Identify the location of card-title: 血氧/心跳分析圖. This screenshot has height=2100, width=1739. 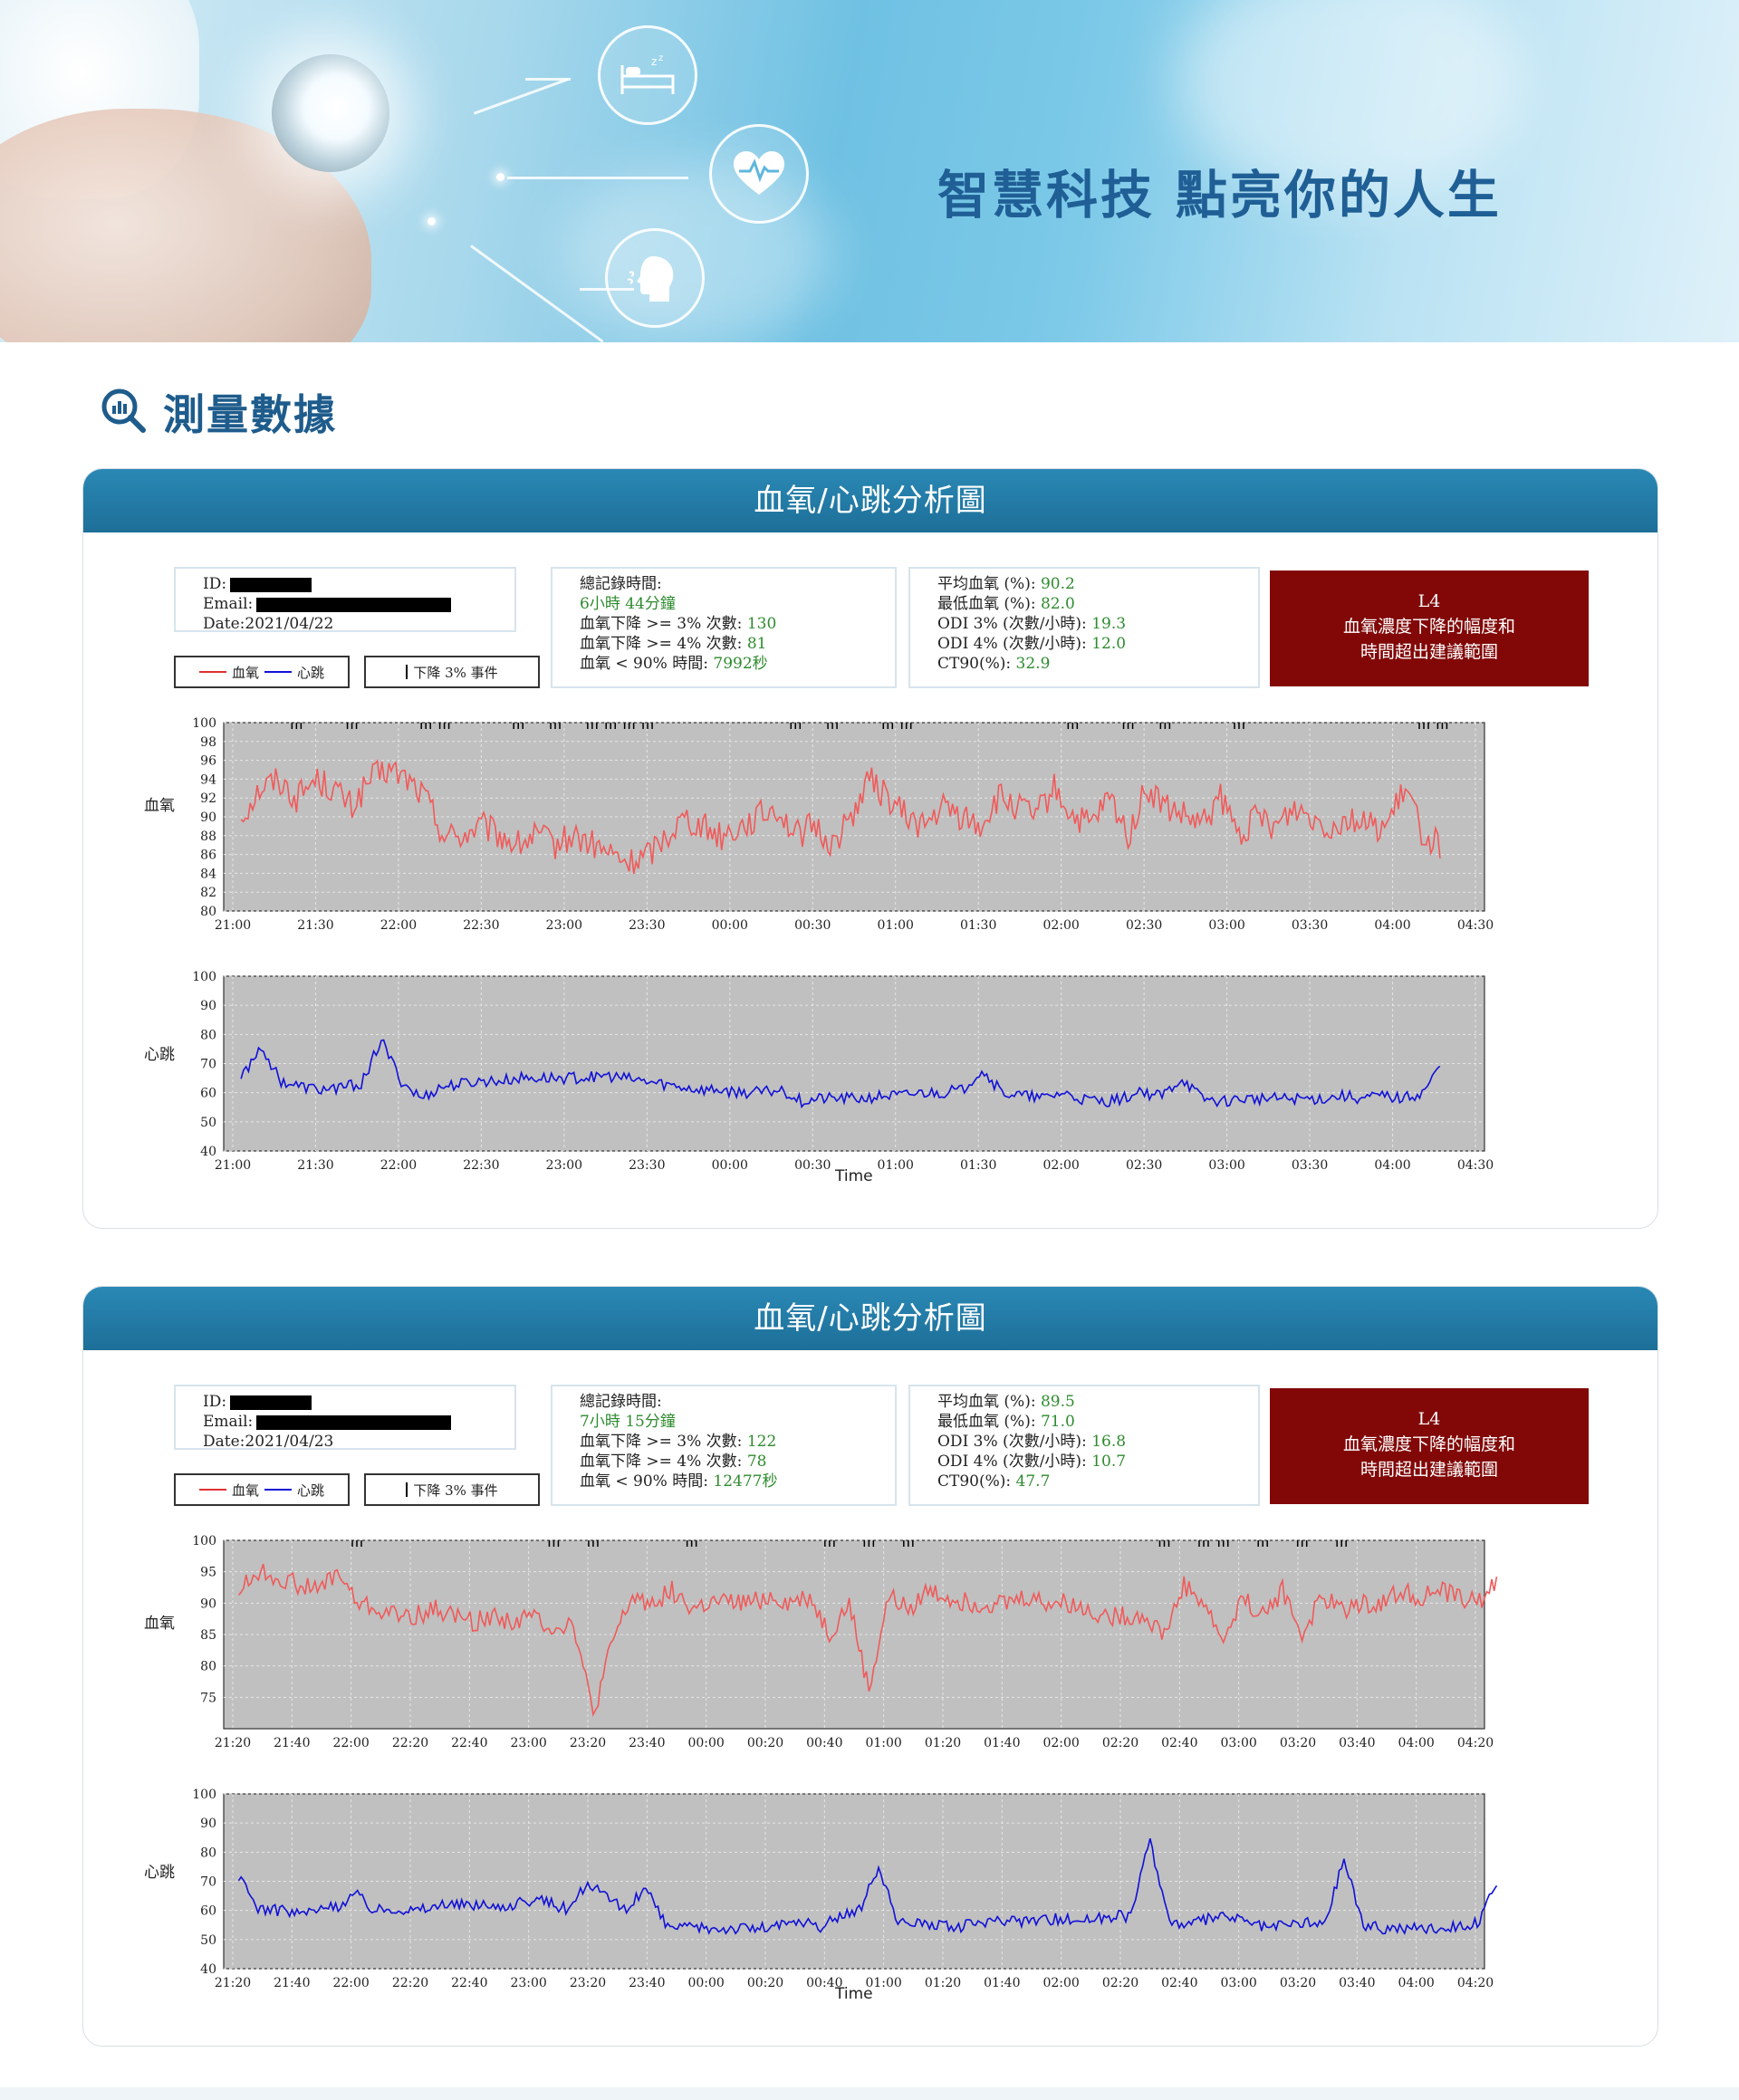
(870, 1318).